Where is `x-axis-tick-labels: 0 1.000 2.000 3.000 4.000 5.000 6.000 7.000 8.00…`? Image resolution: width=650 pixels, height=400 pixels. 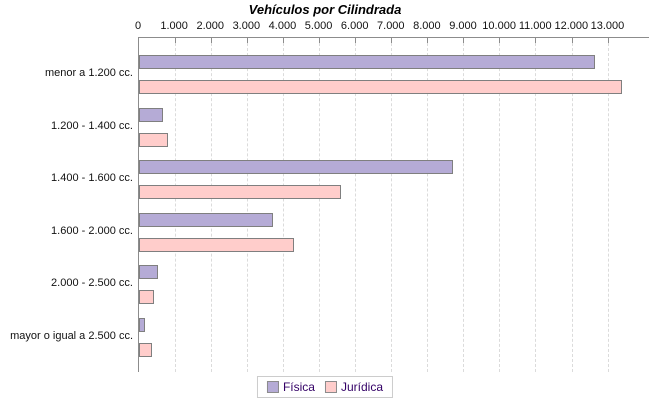 x-axis-tick-labels: 0 1.000 2.000 3.000 4.000 5.000 6.000 7.000 8.00… is located at coordinates (391, 26).